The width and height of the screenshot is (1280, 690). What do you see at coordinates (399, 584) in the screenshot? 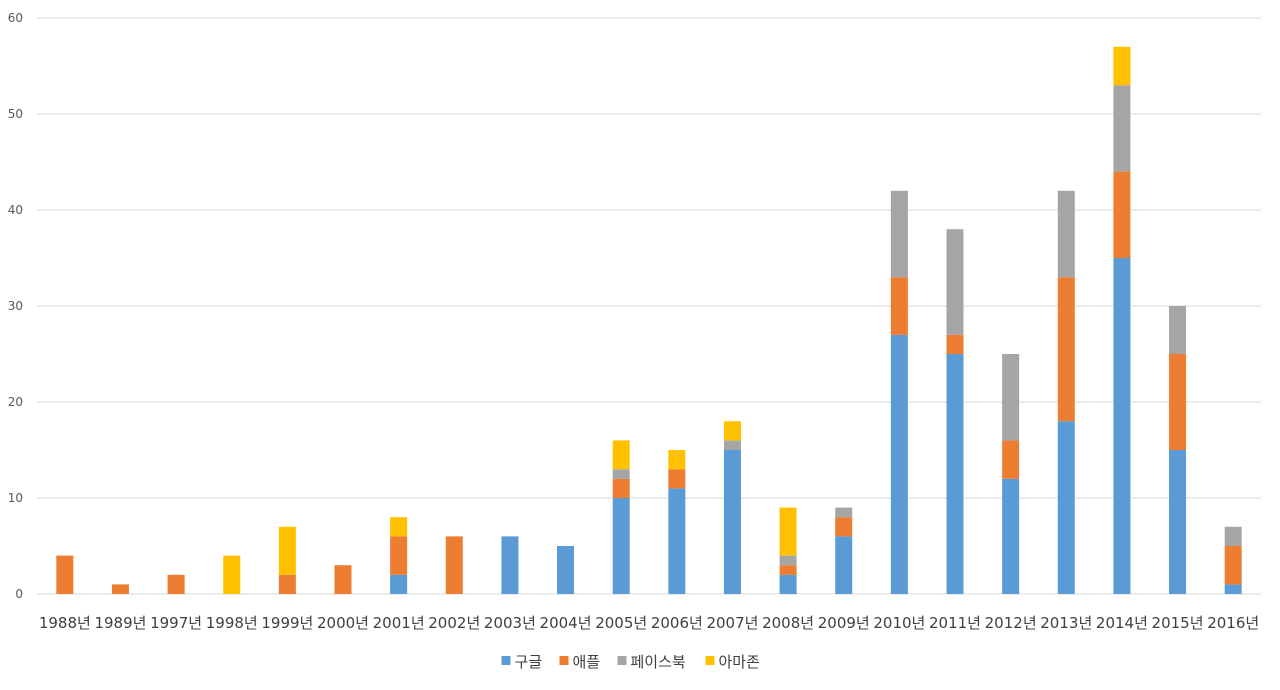
I see `bar-2001년-series-0` at bounding box center [399, 584].